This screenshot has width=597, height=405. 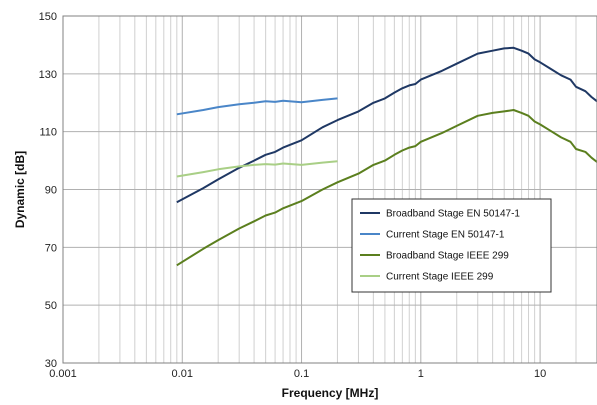 I want to click on legend-label: Current Stage IEEE 299, so click(x=440, y=277).